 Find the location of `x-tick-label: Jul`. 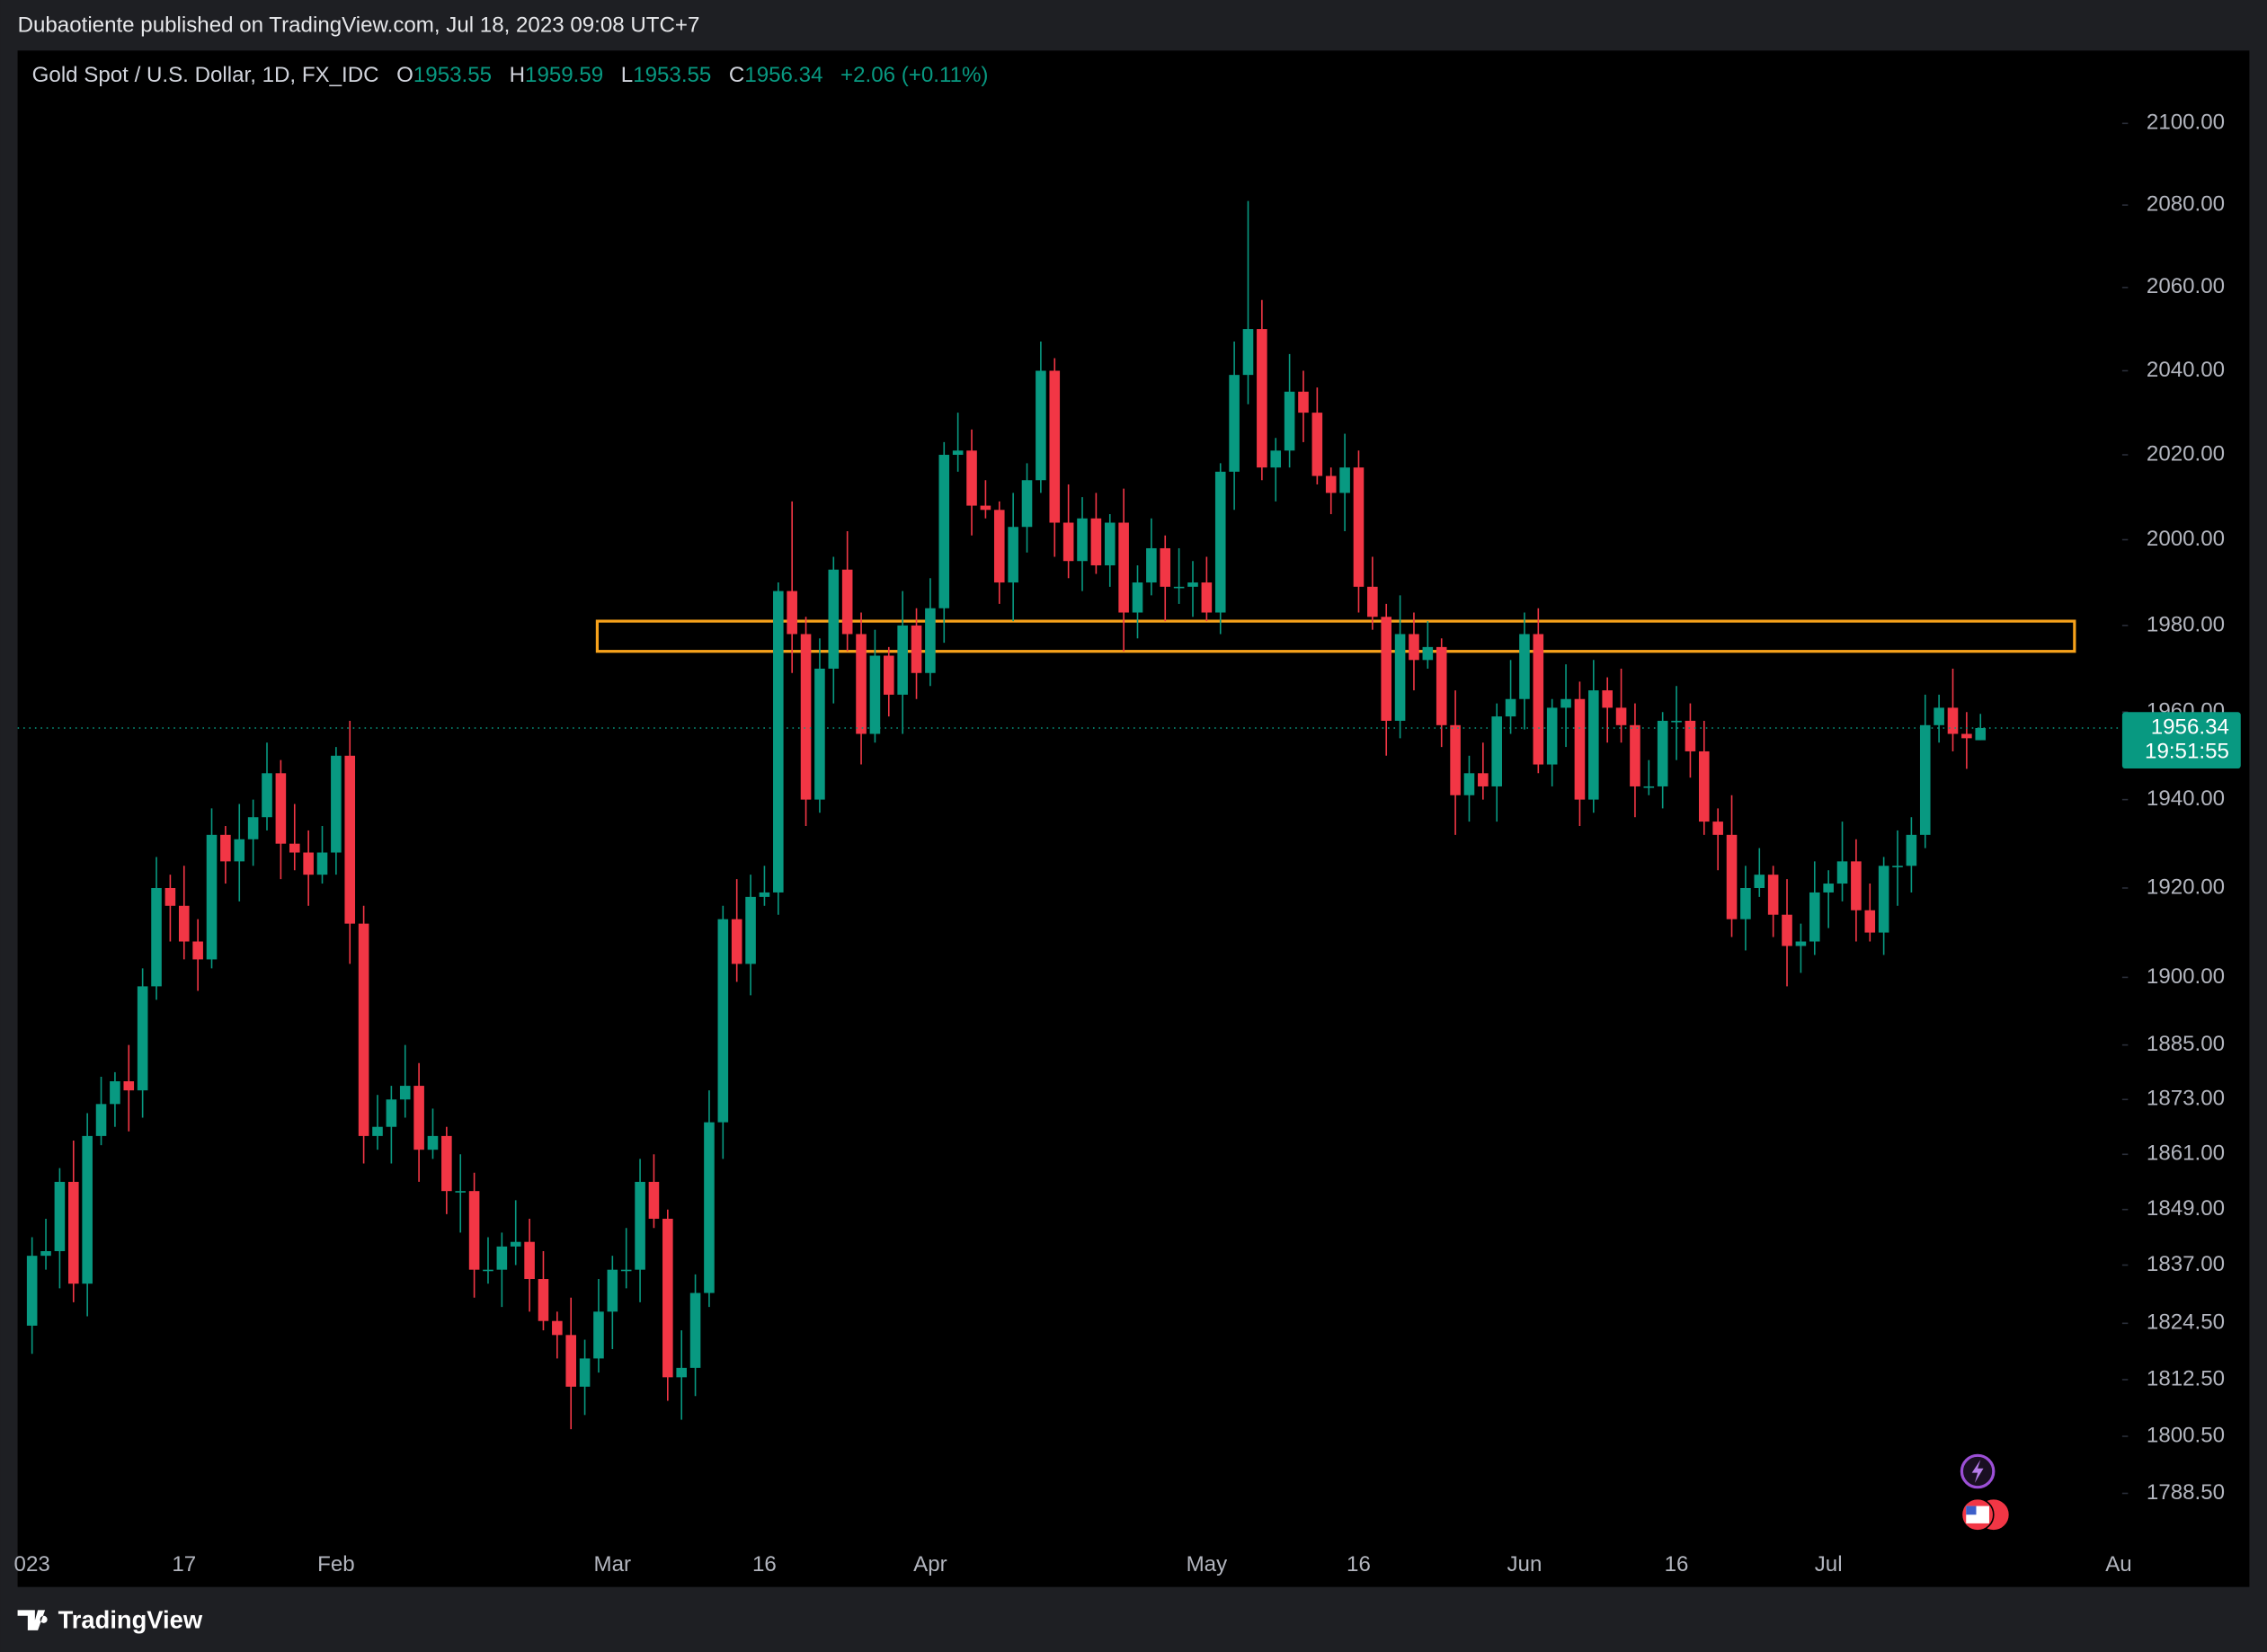

x-tick-label: Jul is located at coordinates (1829, 1564).